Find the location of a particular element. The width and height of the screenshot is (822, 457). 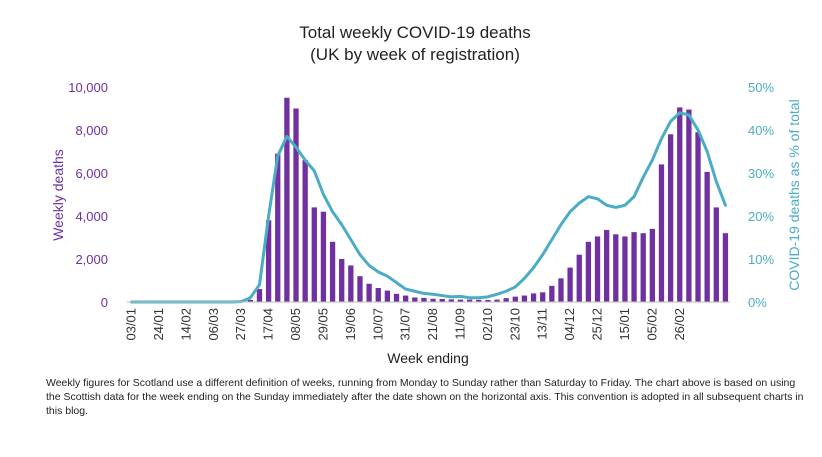

x-tick-label: 05/02 is located at coordinates (651, 324).